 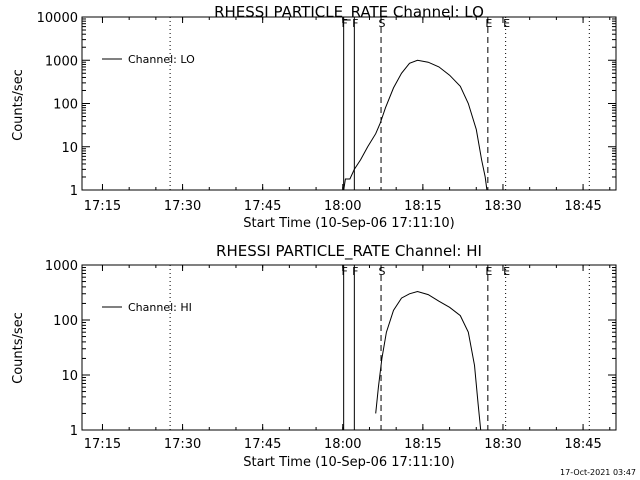 What do you see at coordinates (349, 251) in the screenshot?
I see `chart-title: RHESSI PARTICLE_RATE Channel: HI` at bounding box center [349, 251].